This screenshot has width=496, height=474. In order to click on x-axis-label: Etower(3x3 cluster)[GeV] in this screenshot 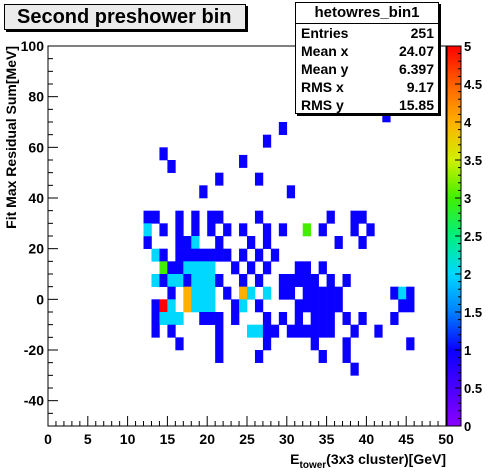, I will do `click(368, 461)`.